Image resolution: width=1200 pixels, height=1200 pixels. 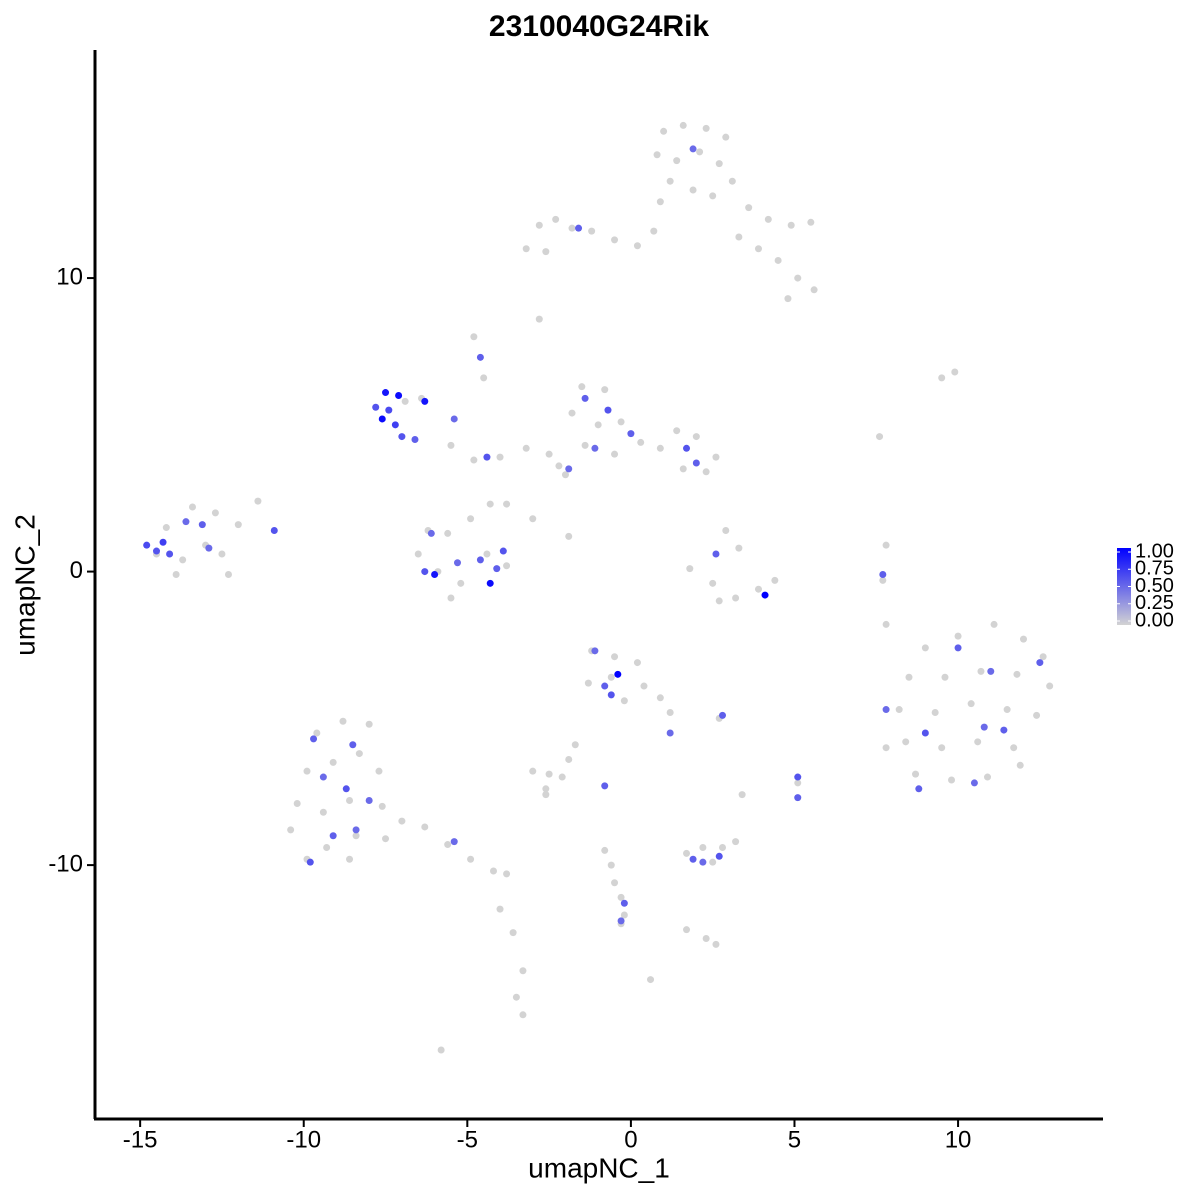 I want to click on x-tick-label: -15, so click(x=140, y=1139).